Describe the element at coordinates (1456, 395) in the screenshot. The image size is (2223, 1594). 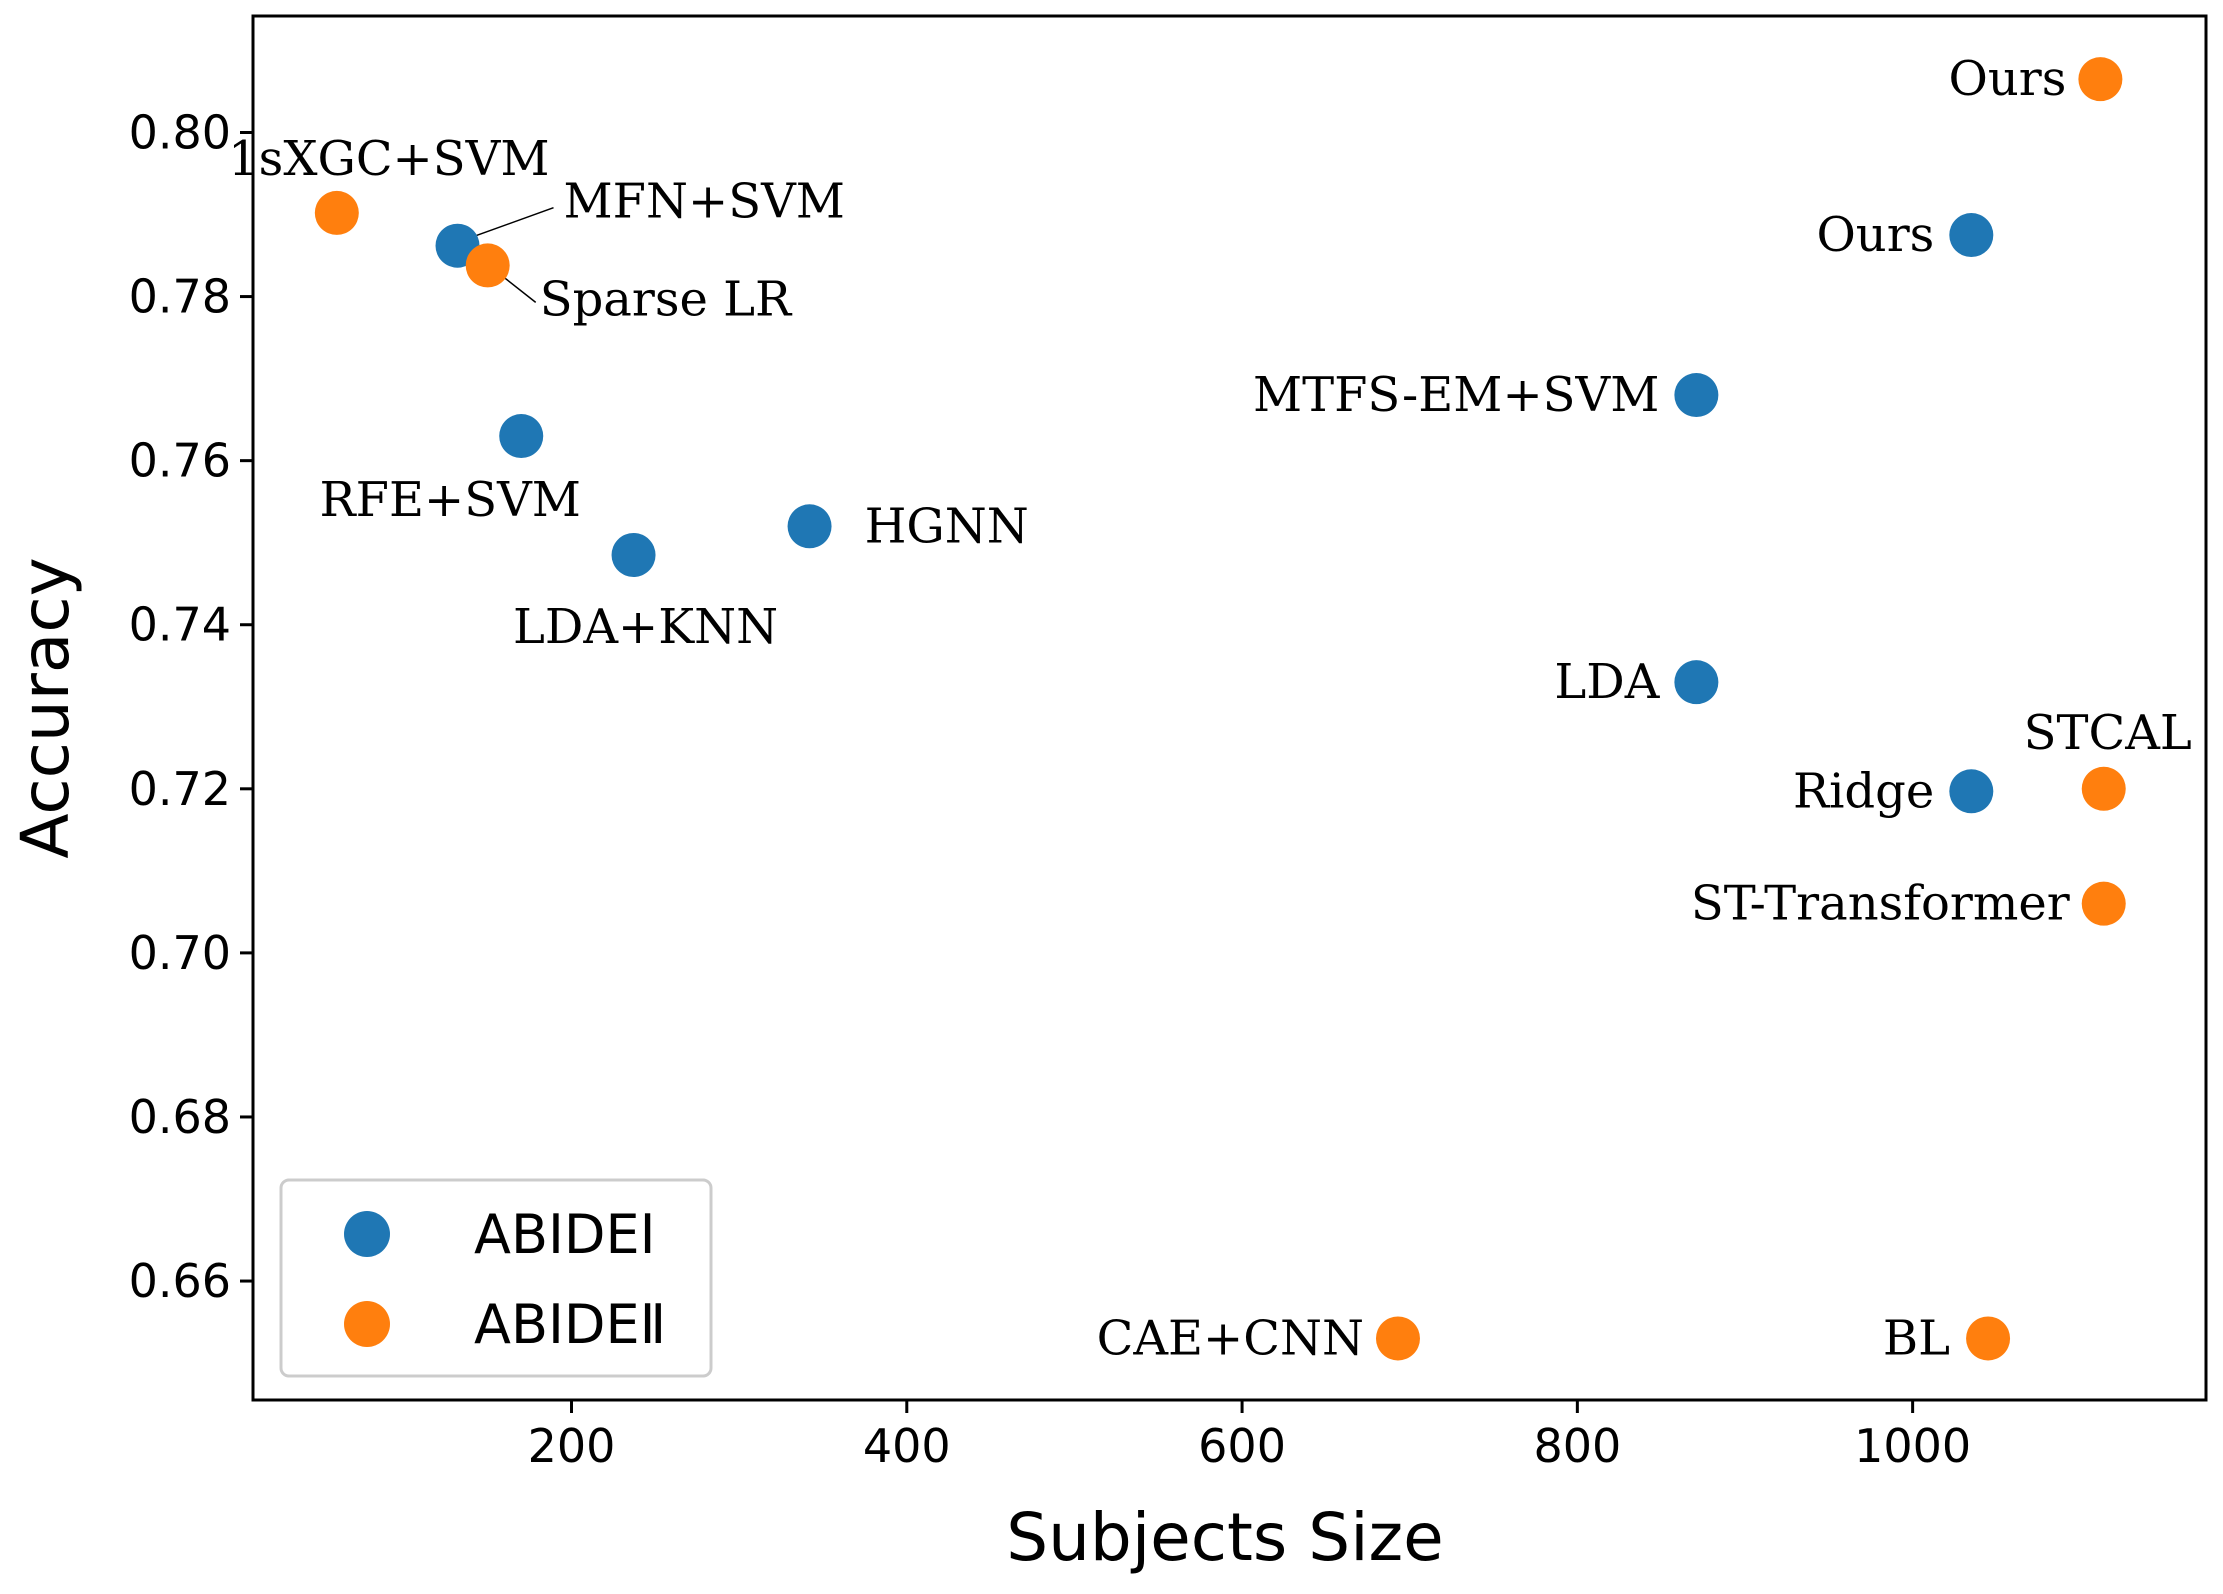
I see `point-label: MTFS-EM+SVM` at that location.